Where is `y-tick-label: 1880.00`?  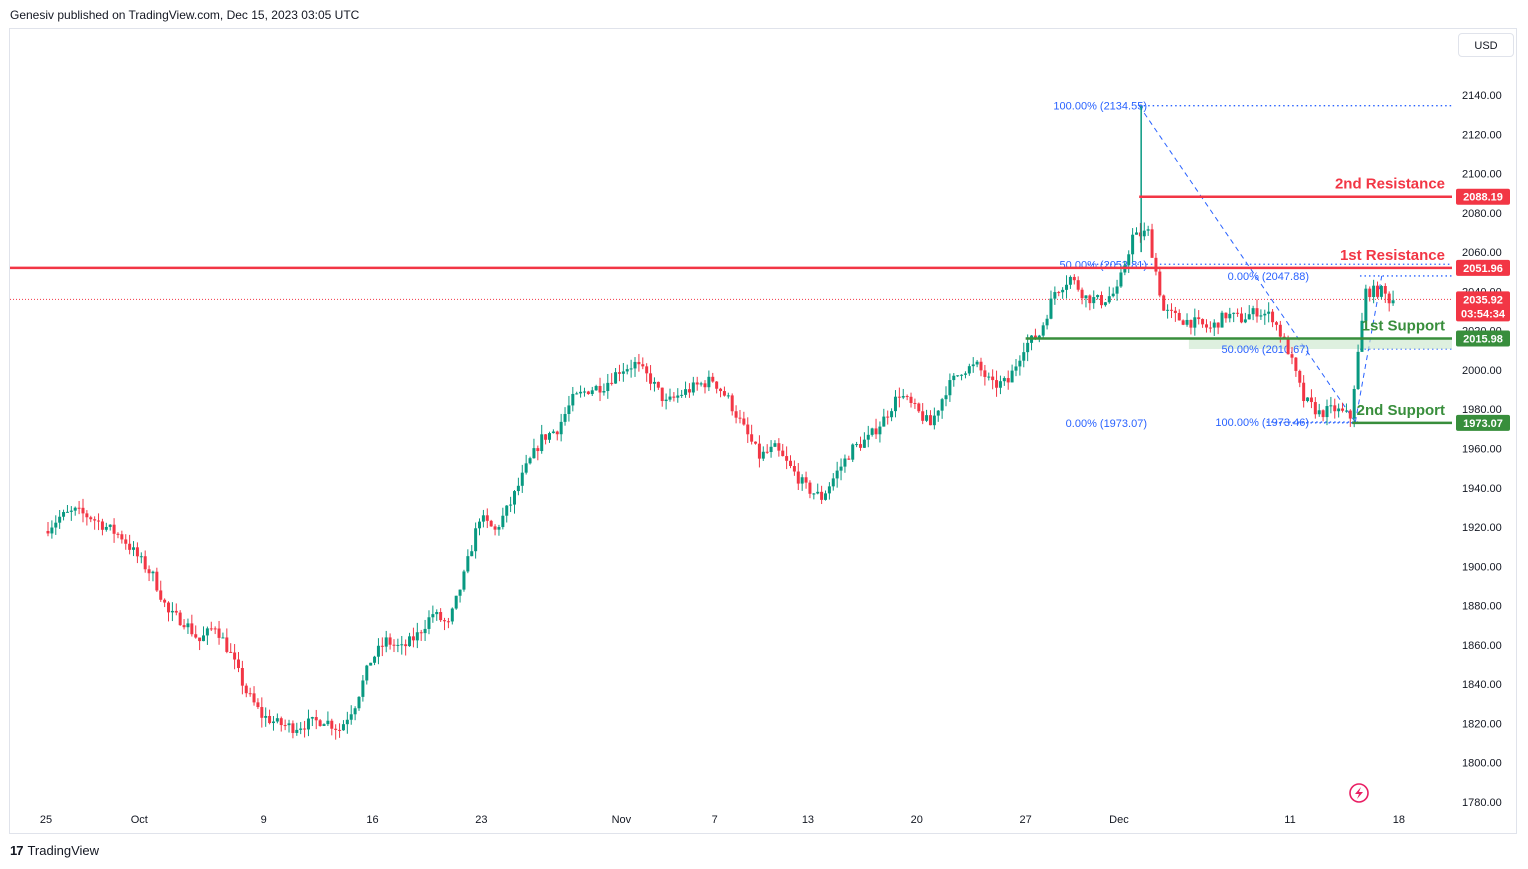 y-tick-label: 1880.00 is located at coordinates (1482, 607).